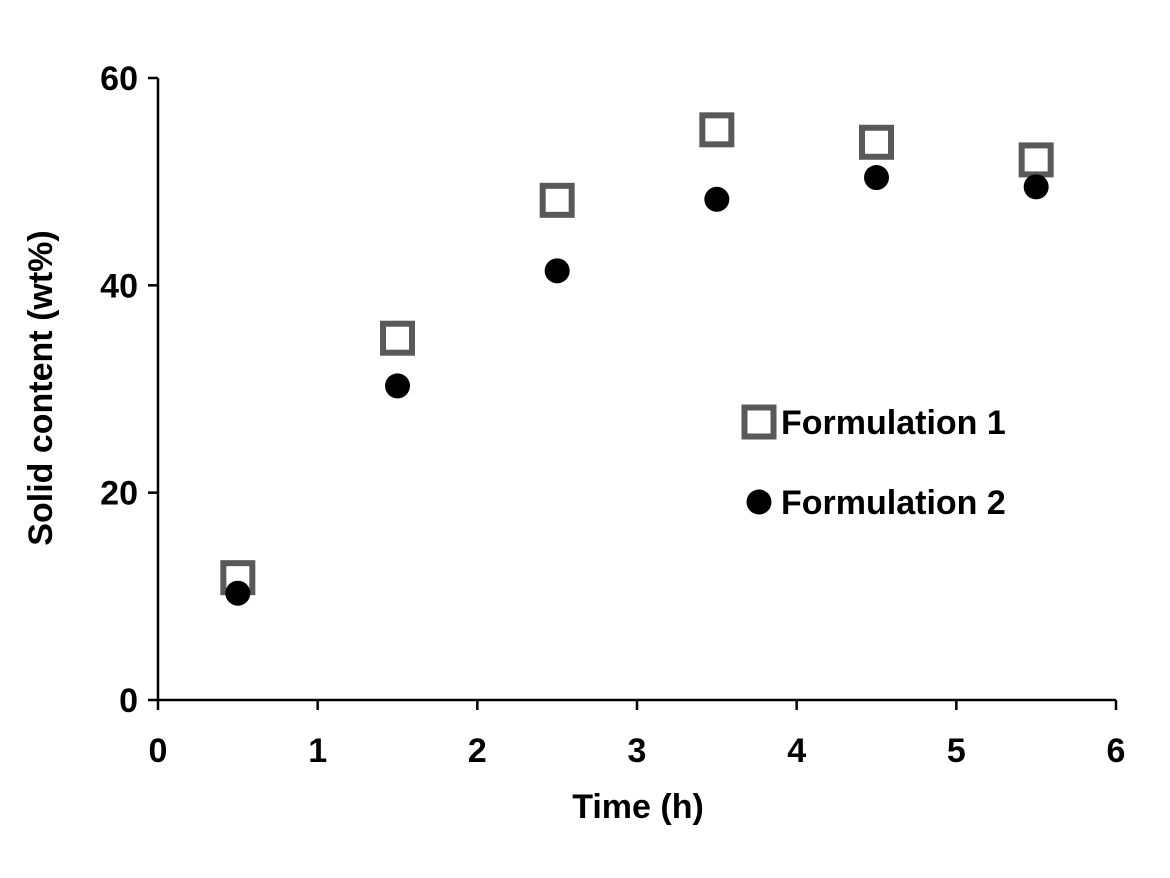 This screenshot has height=878, width=1170. Describe the element at coordinates (317, 751) in the screenshot. I see `x-tick-label: 1` at that location.